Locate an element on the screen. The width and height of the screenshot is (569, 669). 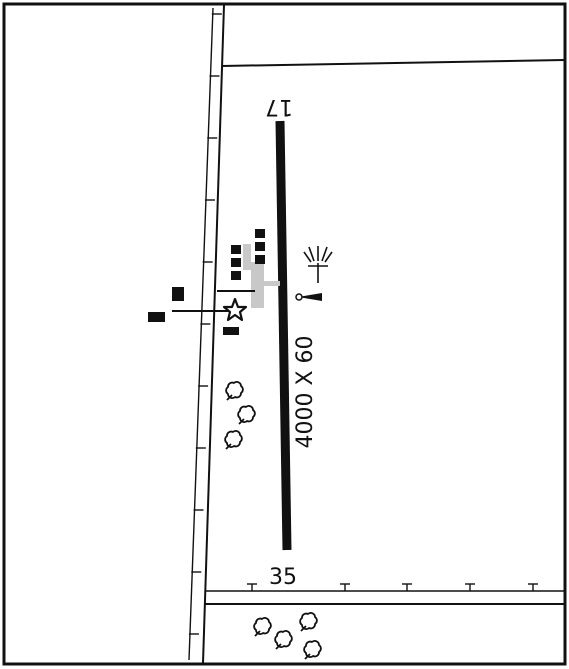
trees is located at coordinates (273, 520).